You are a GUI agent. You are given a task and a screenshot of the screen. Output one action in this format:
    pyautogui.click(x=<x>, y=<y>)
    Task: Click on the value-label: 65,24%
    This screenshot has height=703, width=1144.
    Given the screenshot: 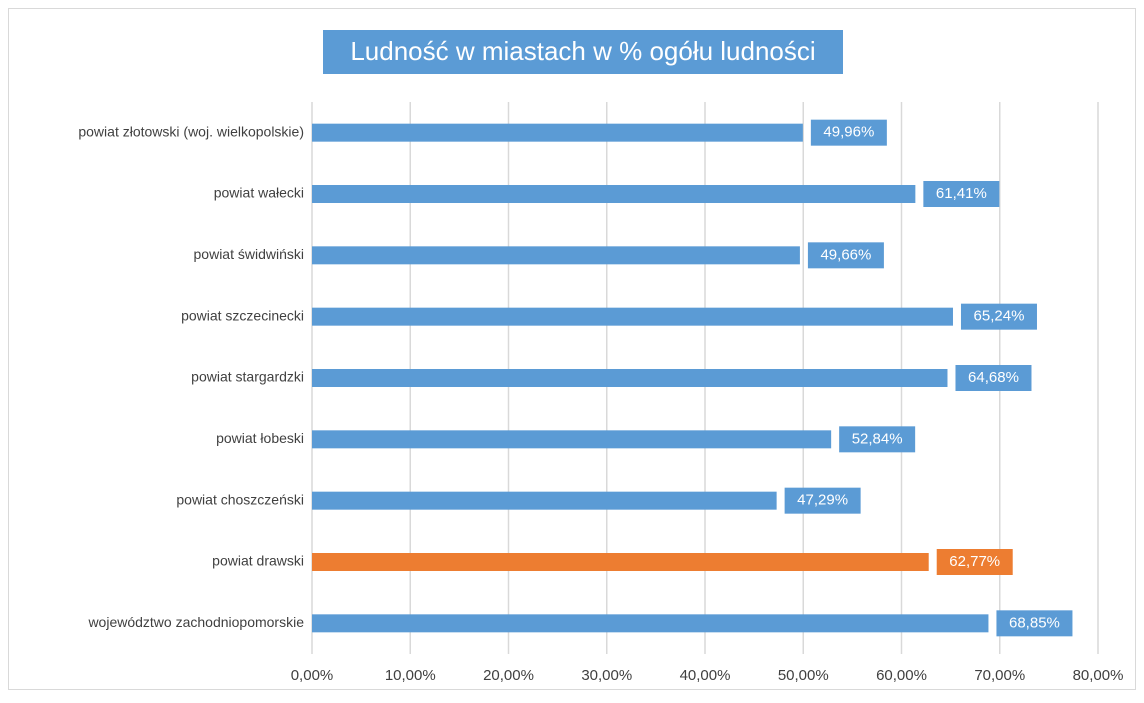 What is the action you would take?
    pyautogui.click(x=999, y=316)
    